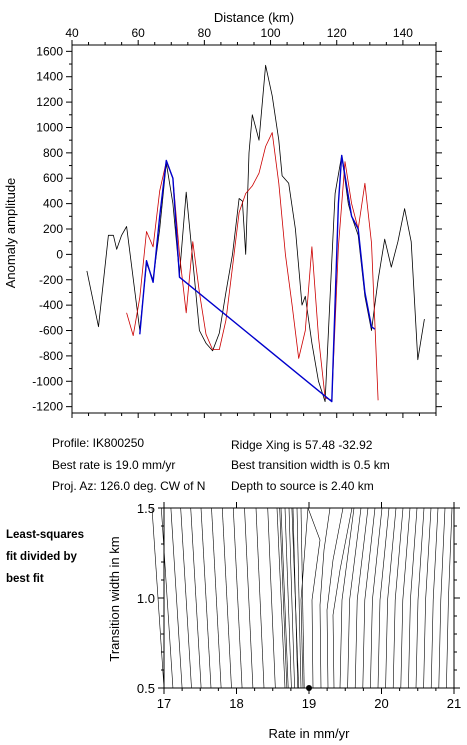 The image size is (467, 745). What do you see at coordinates (129, 486) in the screenshot?
I see `proj-az-label: Proj. Az: 126.0 deg. CW of N` at bounding box center [129, 486].